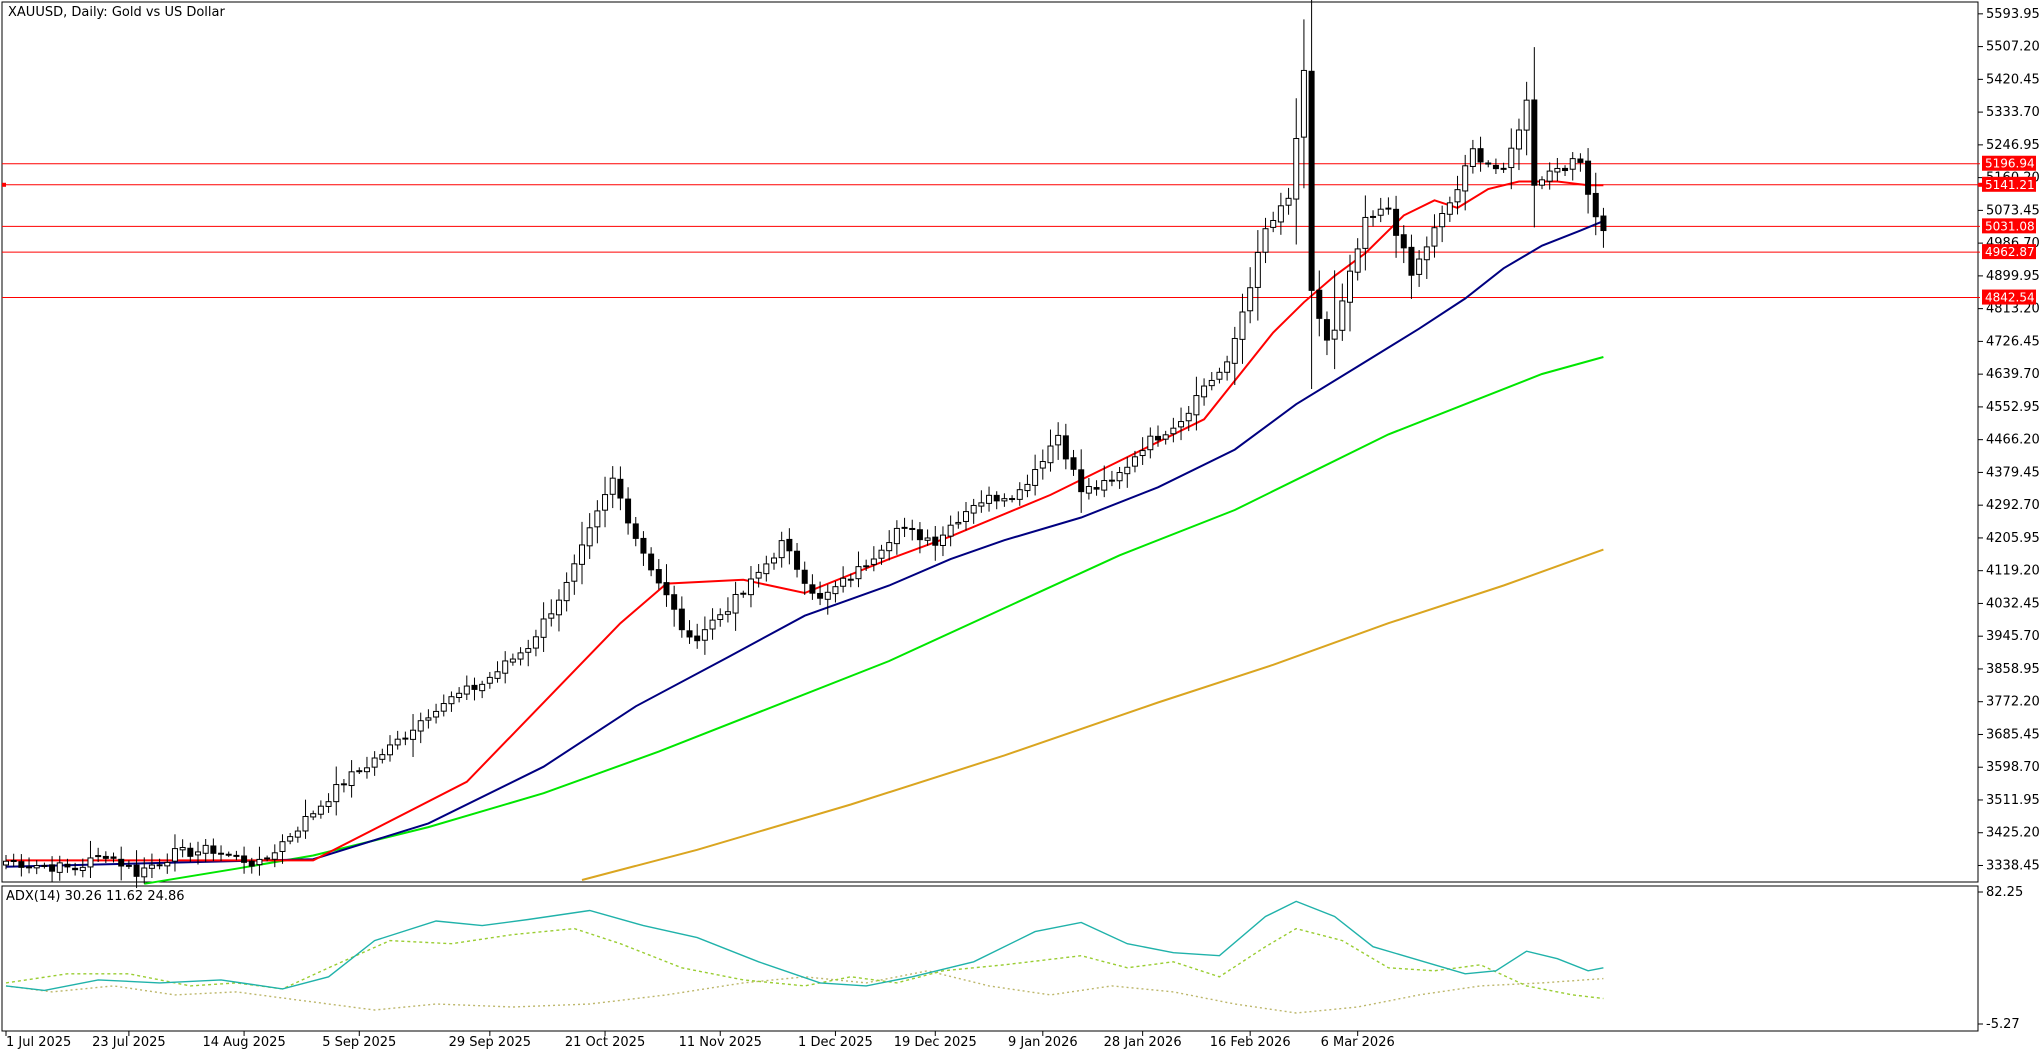 This screenshot has width=2043, height=1049. What do you see at coordinates (2000, 958) in the screenshot?
I see `adx-axis: 82.25 -5.27` at bounding box center [2000, 958].